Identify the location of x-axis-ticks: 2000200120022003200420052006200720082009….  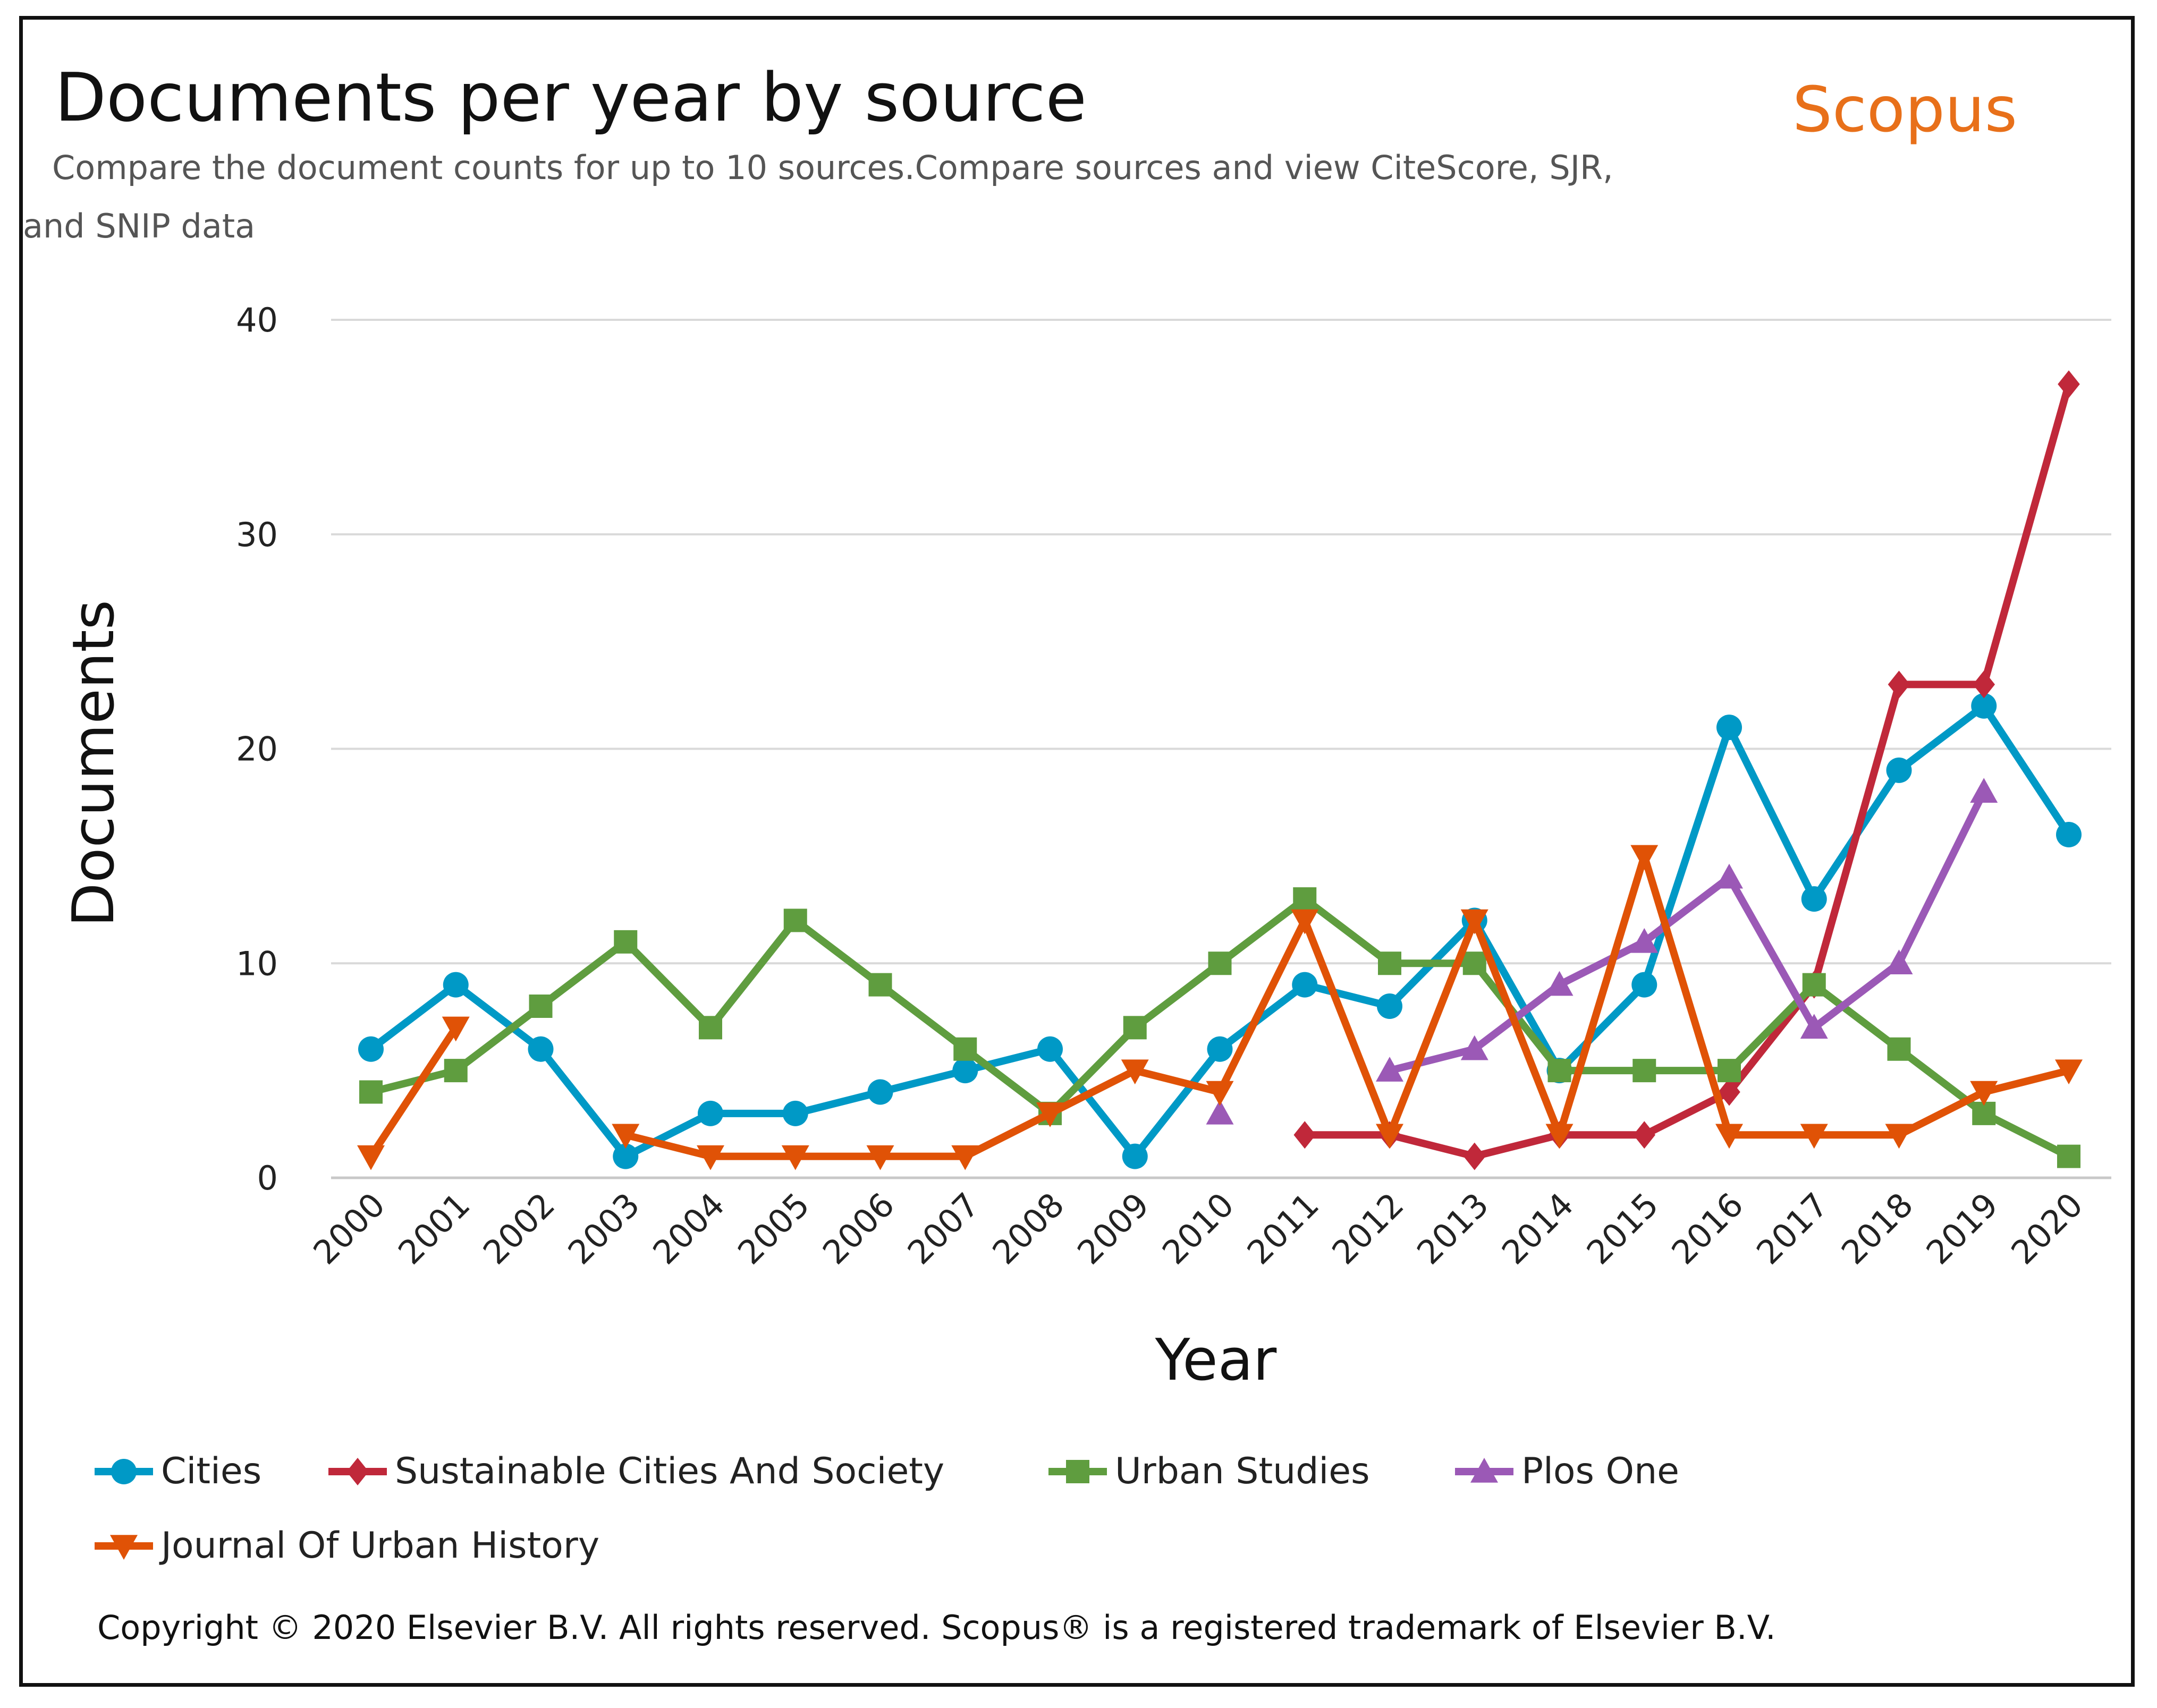
(1198, 1229).